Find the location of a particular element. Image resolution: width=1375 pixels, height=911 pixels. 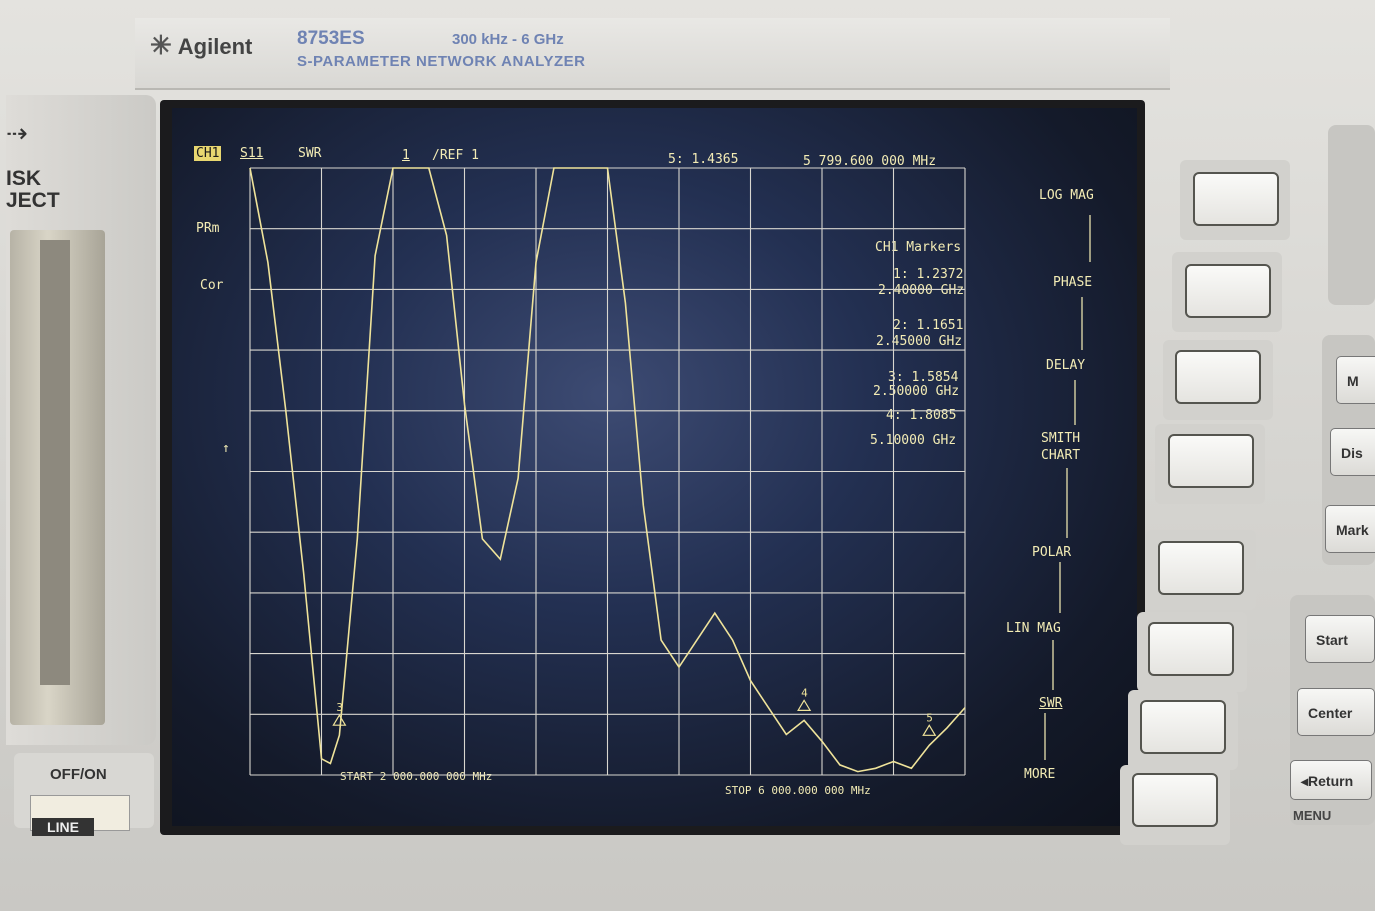

marker-3-value: 3: 1.5854 is located at coordinates (923, 377).